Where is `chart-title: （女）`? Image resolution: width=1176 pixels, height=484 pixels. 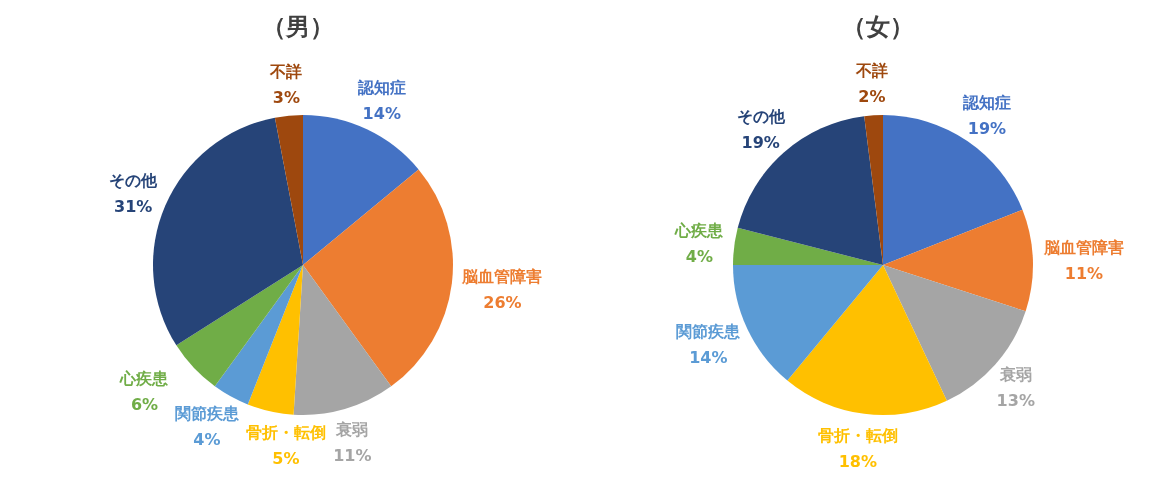
chart-title: （女） is located at coordinates (878, 27).